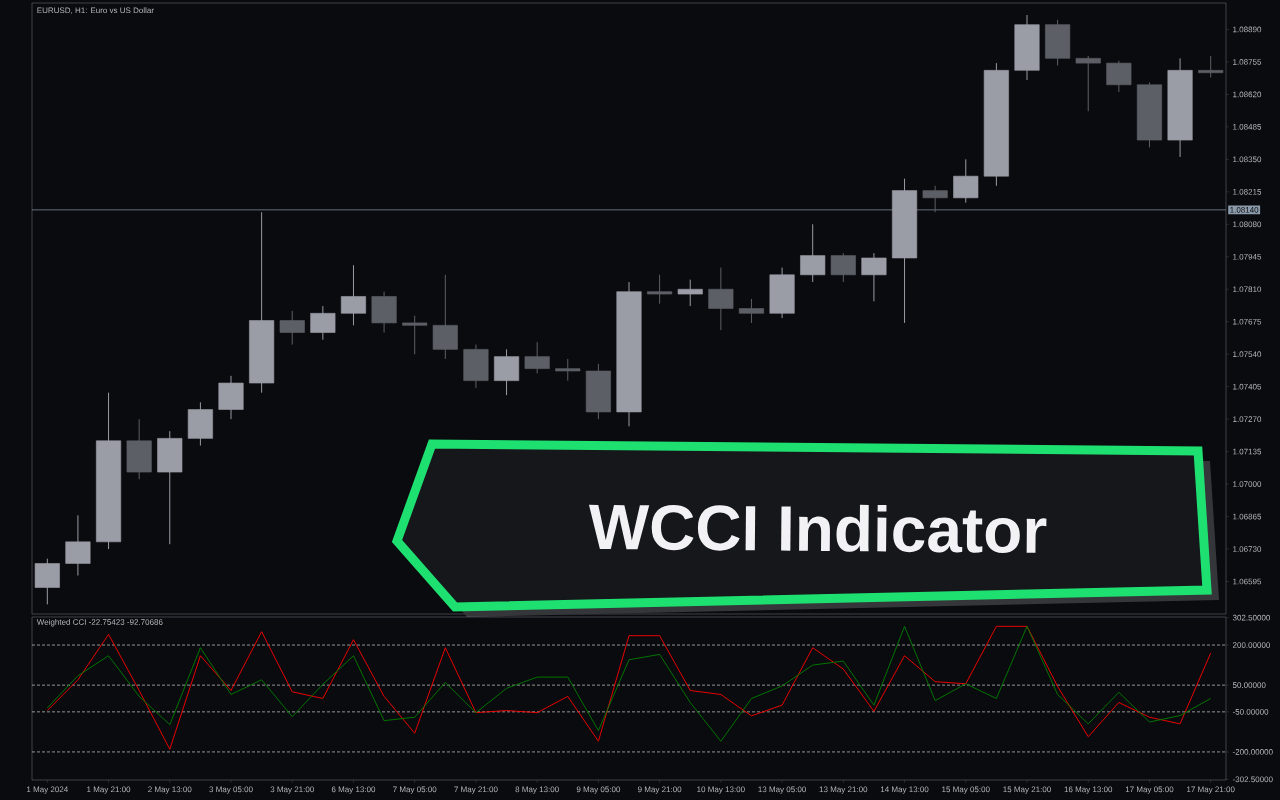 The width and height of the screenshot is (1280, 800). What do you see at coordinates (904, 790) in the screenshot?
I see `x-tick-label: 14 May 13:00` at bounding box center [904, 790].